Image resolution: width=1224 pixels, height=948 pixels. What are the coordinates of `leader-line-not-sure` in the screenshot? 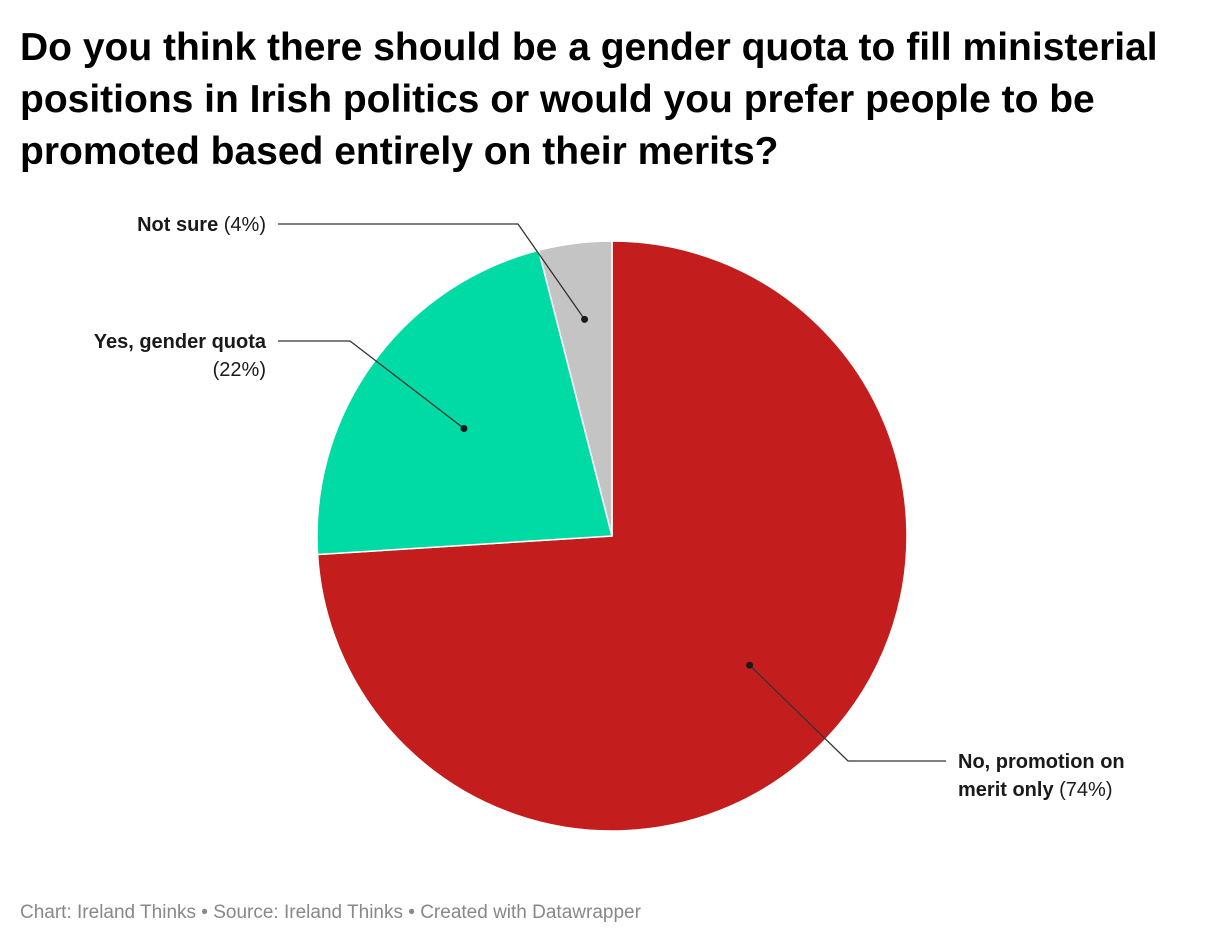 It's located at (432, 271).